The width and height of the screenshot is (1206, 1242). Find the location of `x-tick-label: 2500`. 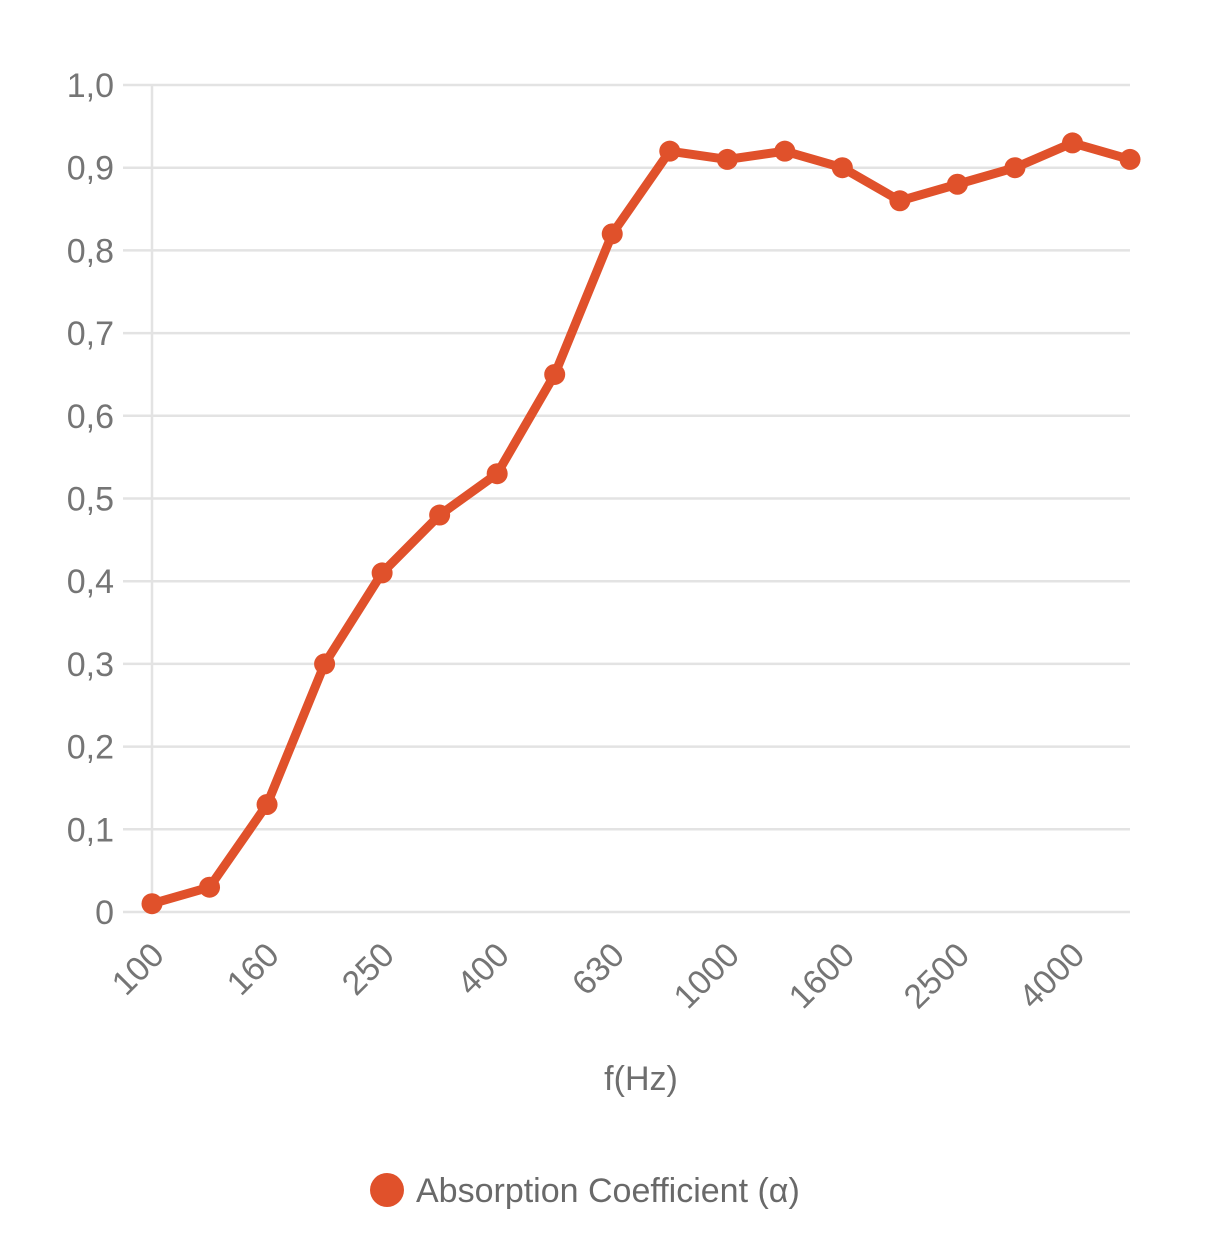

x-tick-label: 2500 is located at coordinates (937, 976).